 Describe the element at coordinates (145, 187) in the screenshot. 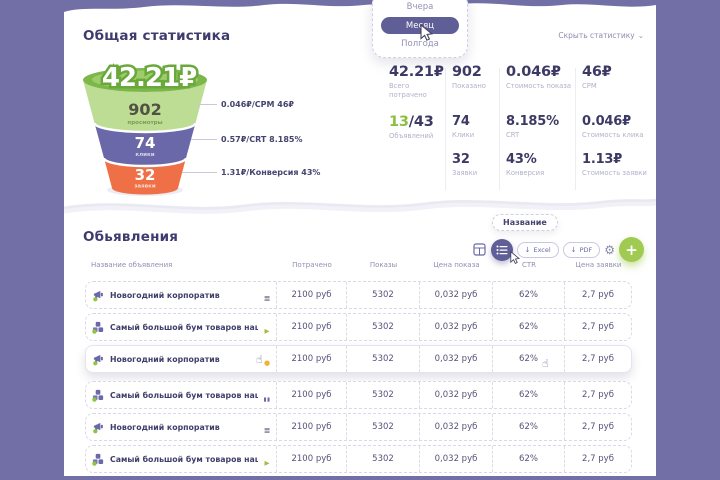

I see `funnel-stage-label-leads: заявки` at that location.